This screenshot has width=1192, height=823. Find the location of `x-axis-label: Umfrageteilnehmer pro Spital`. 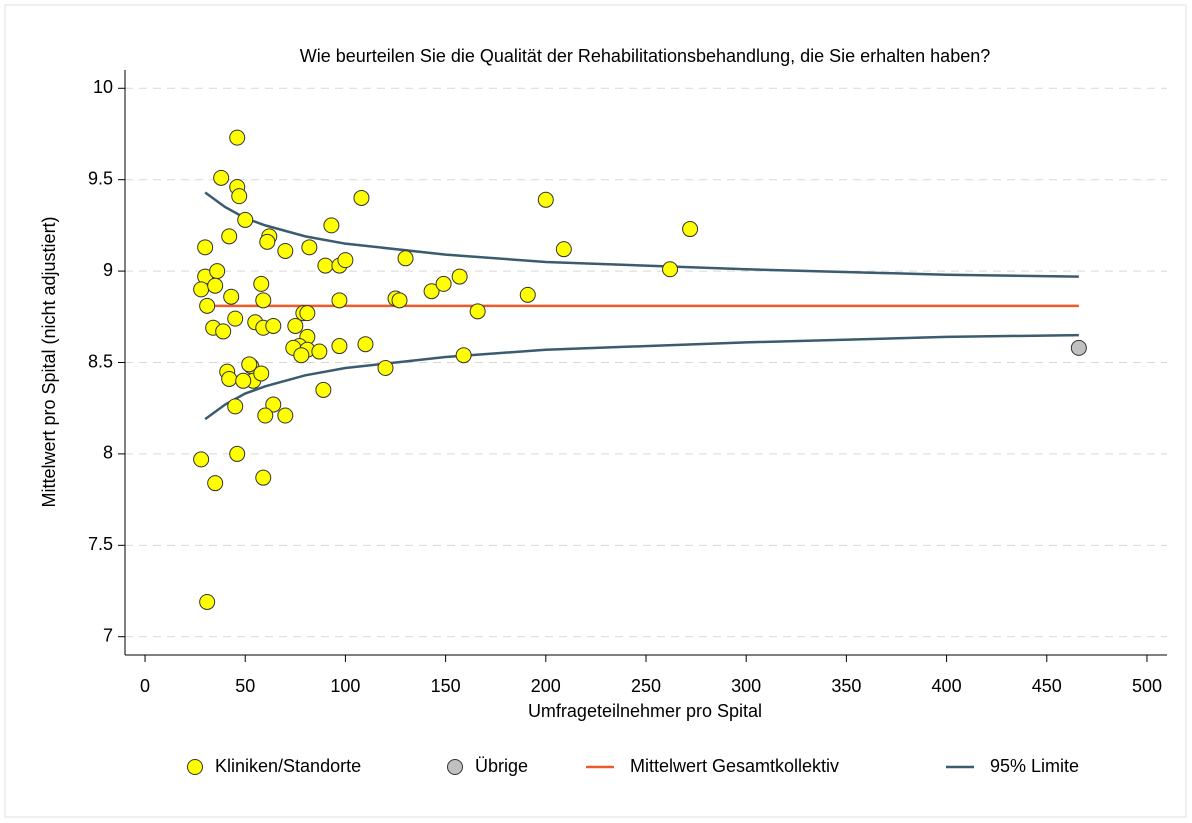

x-axis-label: Umfrageteilnehmer pro Spital is located at coordinates (645, 711).